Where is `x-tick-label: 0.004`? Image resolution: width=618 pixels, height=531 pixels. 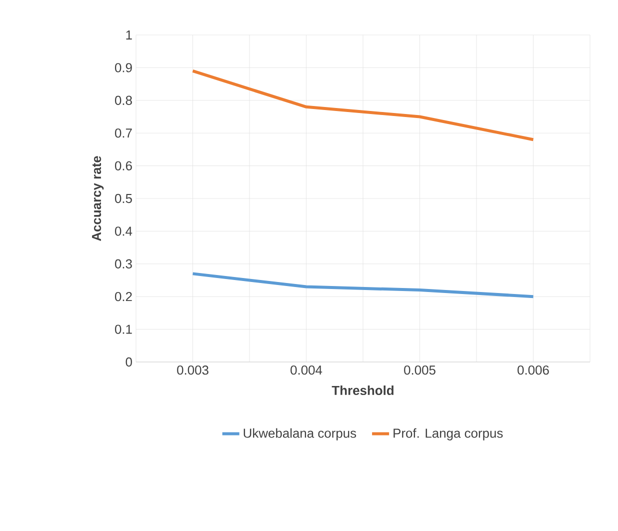
x-tick-label: 0.004 is located at coordinates (306, 370).